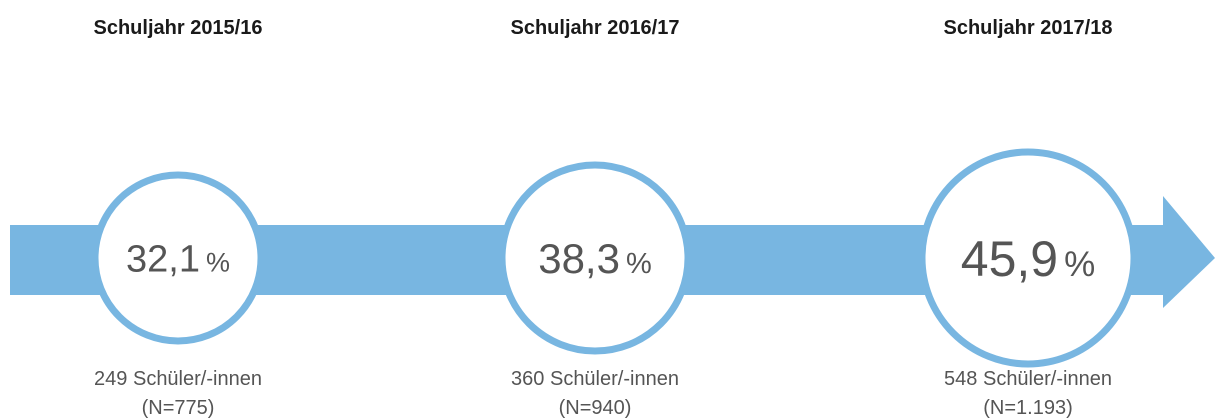  What do you see at coordinates (163, 260) in the screenshot?
I see `percent-number: 32,1` at bounding box center [163, 260].